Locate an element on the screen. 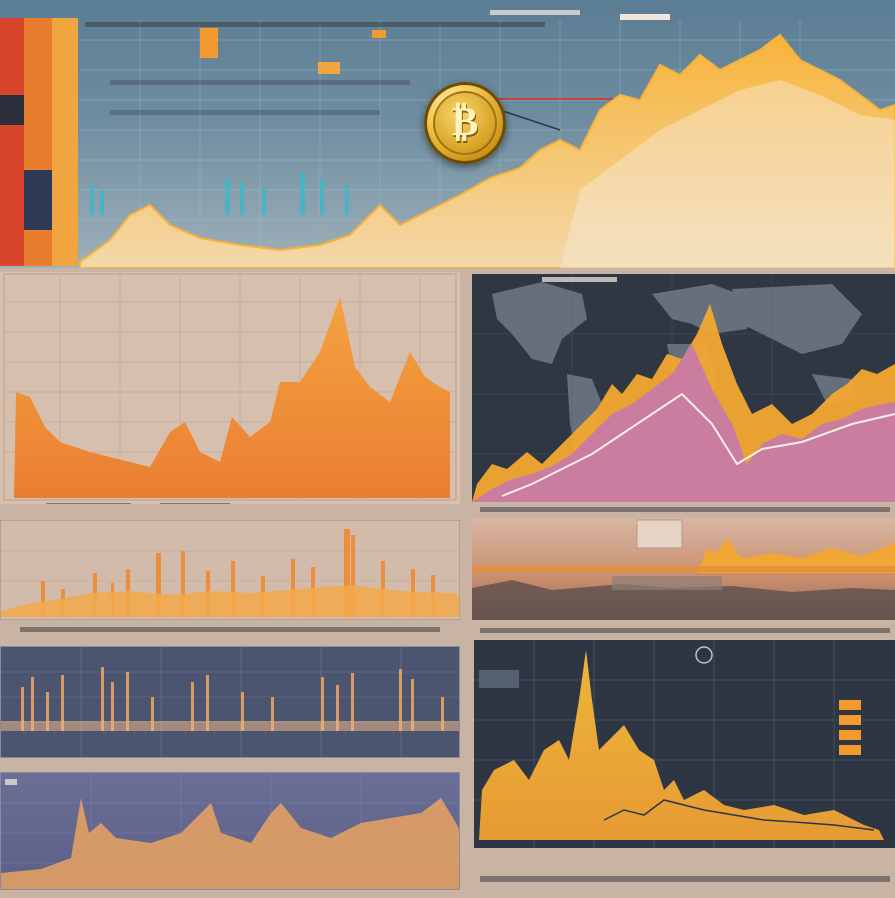 This screenshot has width=895, height=898. side-bar-dark is located at coordinates (12, 110).